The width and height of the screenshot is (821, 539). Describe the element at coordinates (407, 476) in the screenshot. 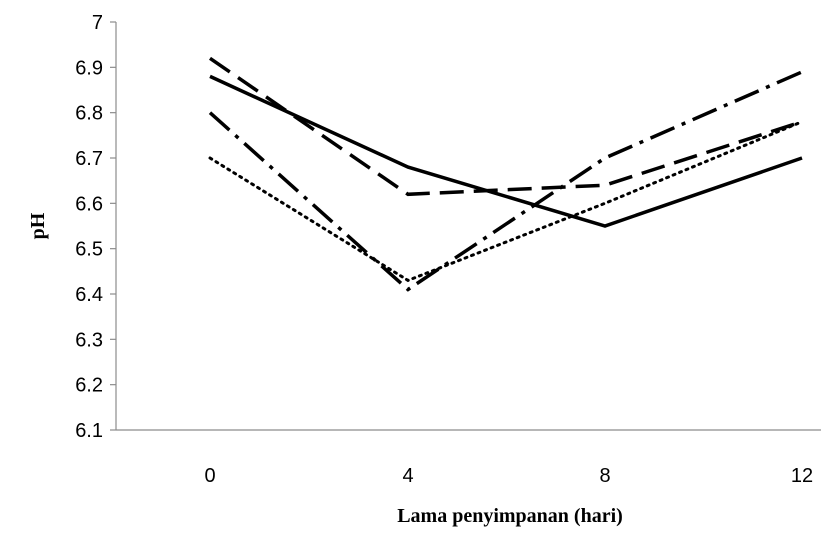

I see `x-tick-label: 4` at that location.